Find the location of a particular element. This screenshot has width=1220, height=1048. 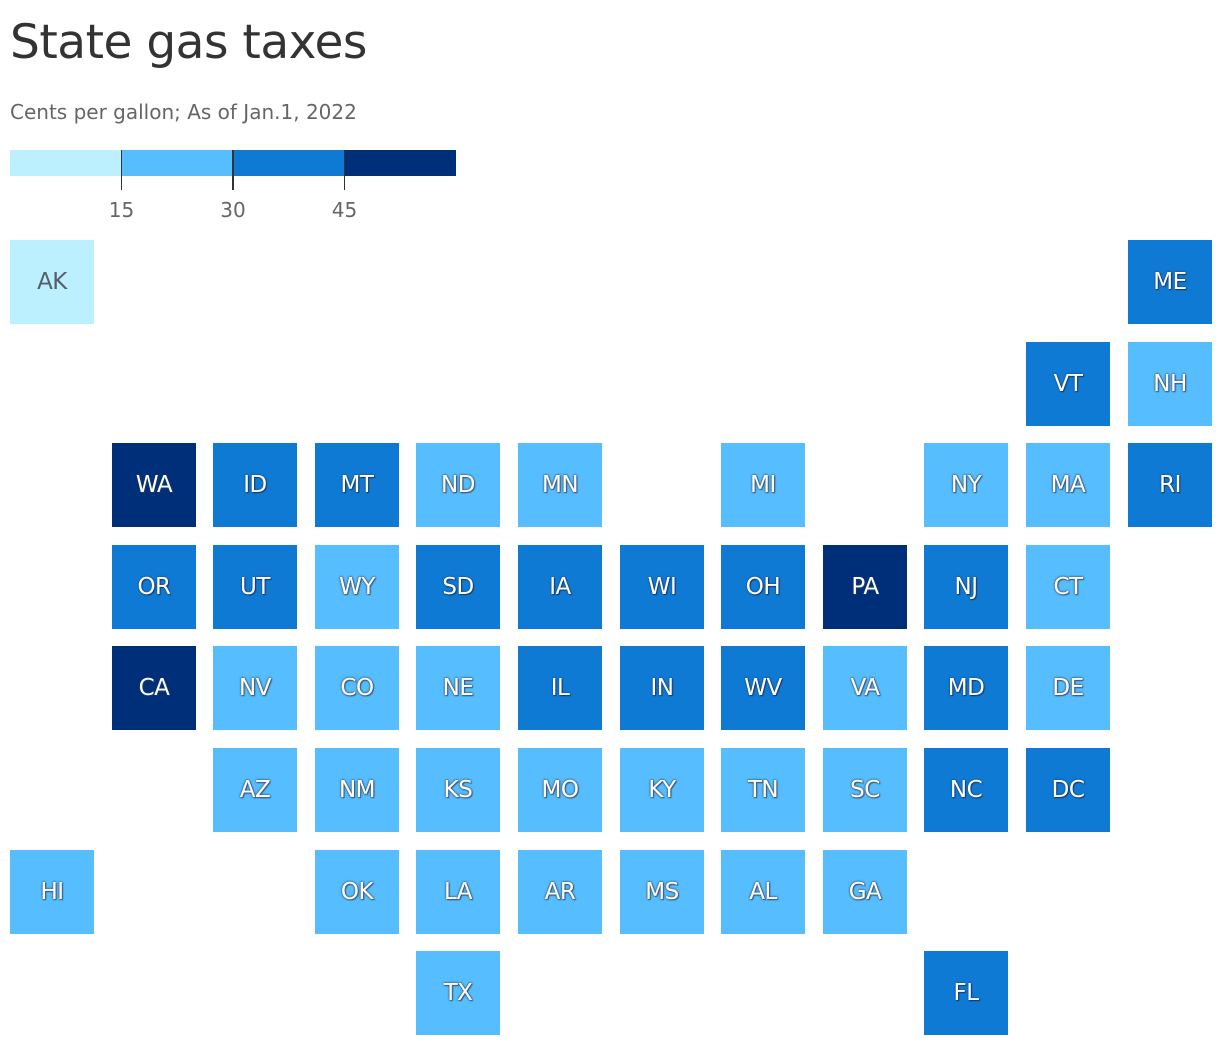

state-tile-va: VA is located at coordinates (865, 688).